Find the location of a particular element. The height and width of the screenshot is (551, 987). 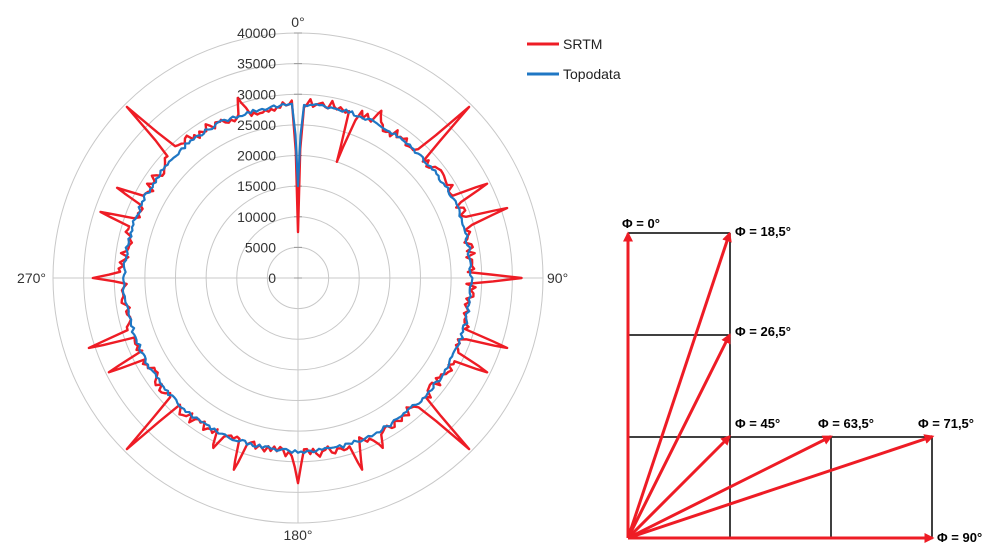

radial-tick-label: 40000 is located at coordinates (256, 33).